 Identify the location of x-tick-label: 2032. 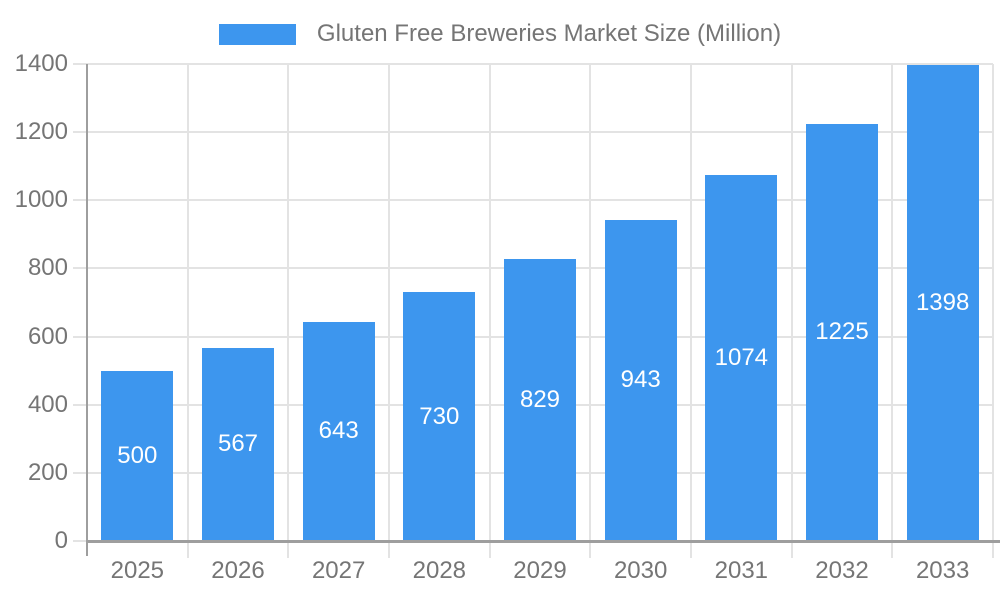
(842, 570).